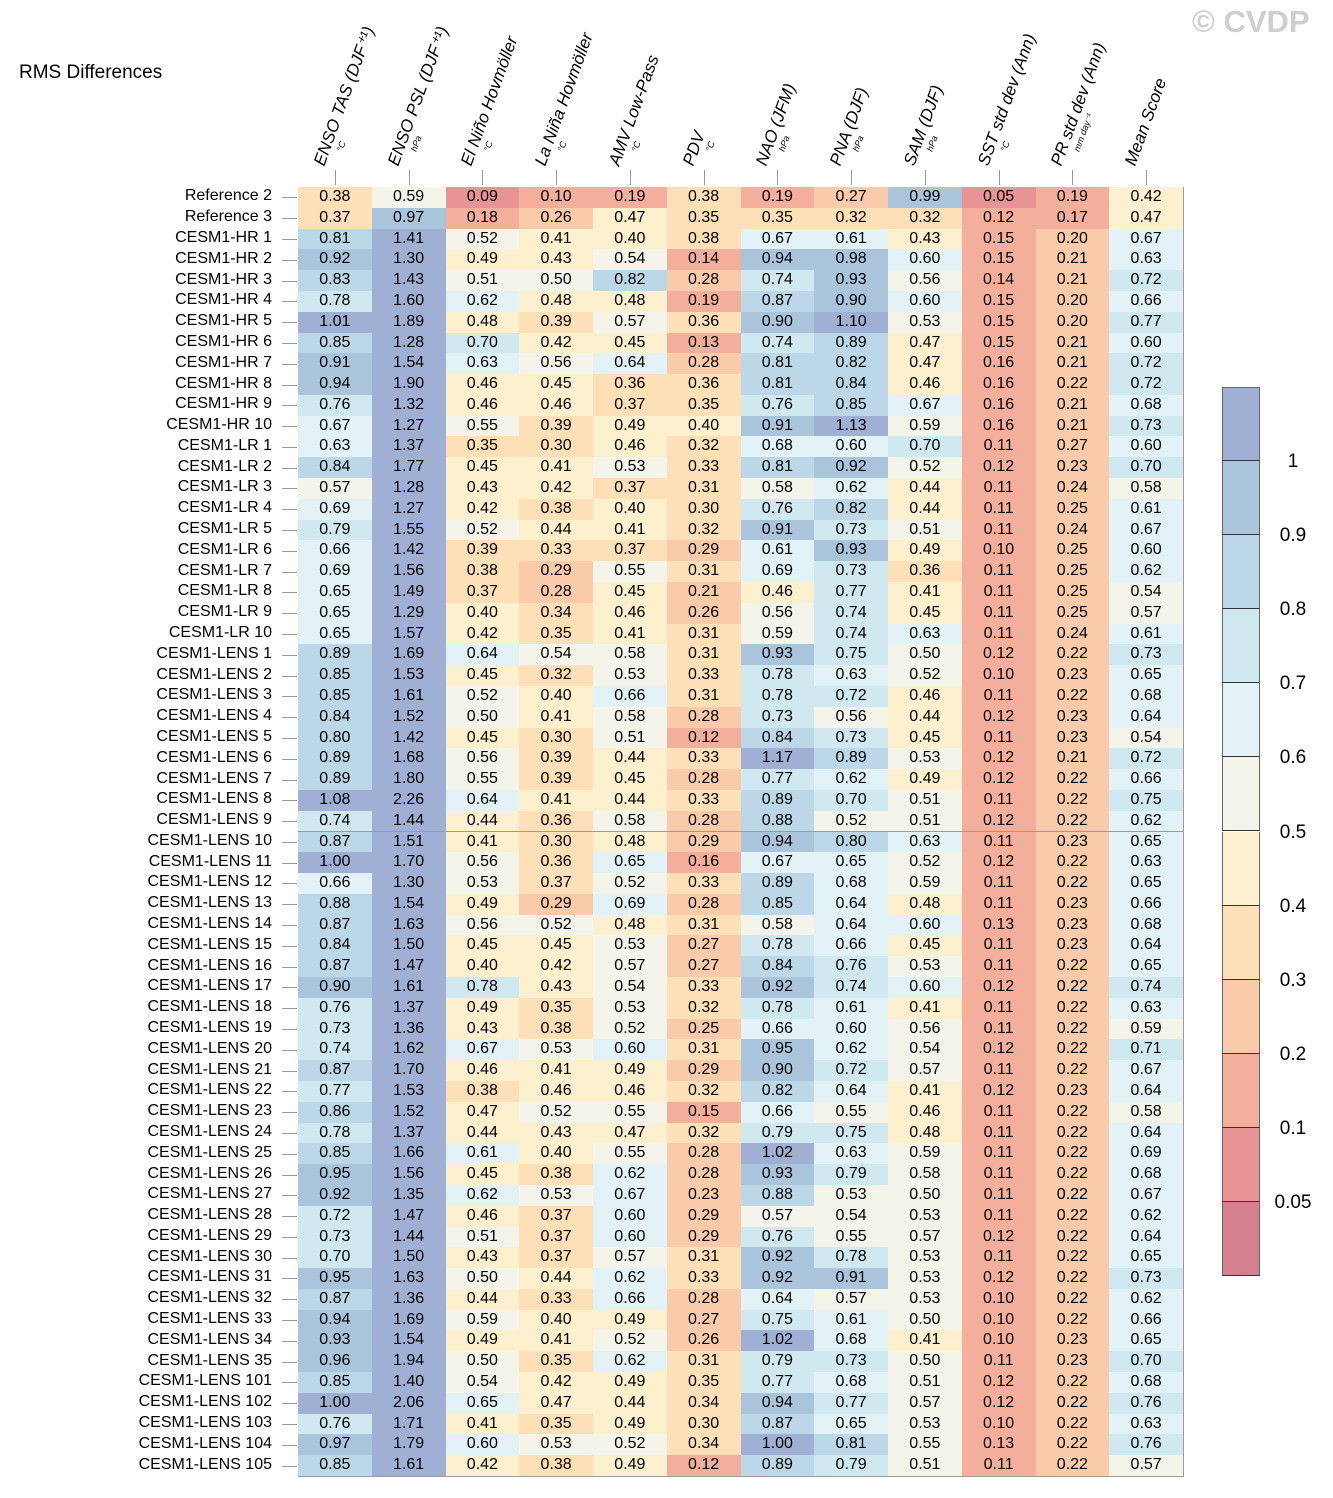 The height and width of the screenshot is (1498, 1333). Describe the element at coordinates (1293, 1128) in the screenshot. I see `colorbar-tick-label: 0.1` at that location.